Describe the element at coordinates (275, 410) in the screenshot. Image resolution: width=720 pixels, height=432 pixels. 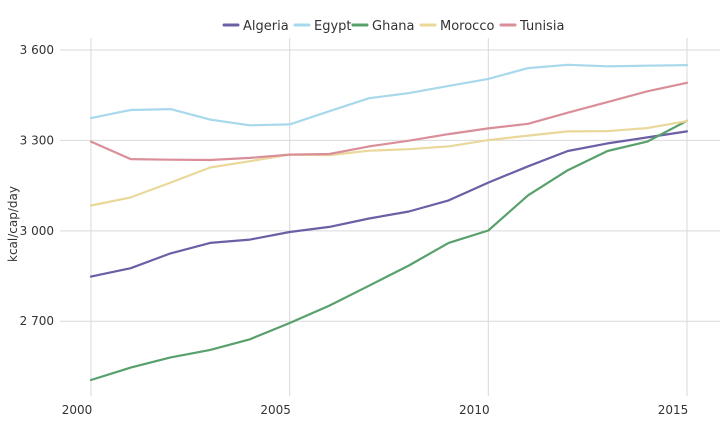
I see `x-tick-label: 2005` at that location.